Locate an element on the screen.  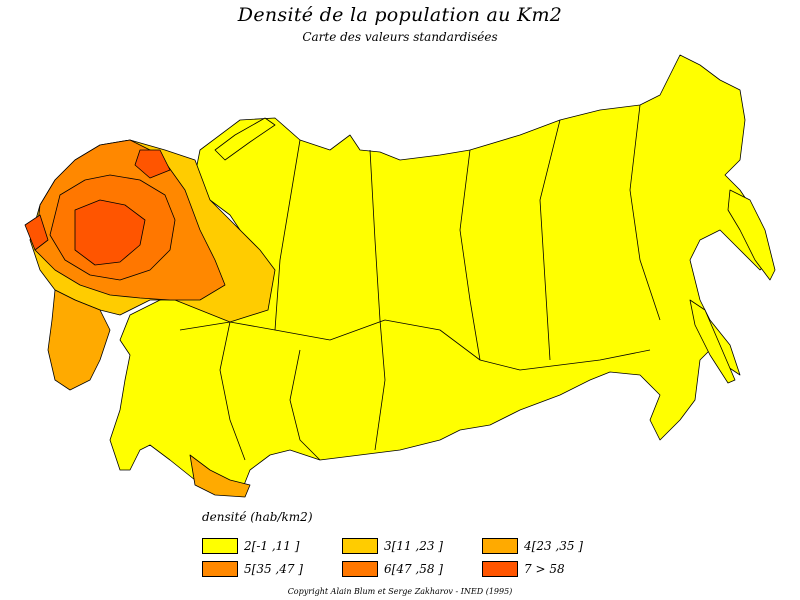
legend-item-class3: 3[11 ,23 ] is located at coordinates (392, 546).